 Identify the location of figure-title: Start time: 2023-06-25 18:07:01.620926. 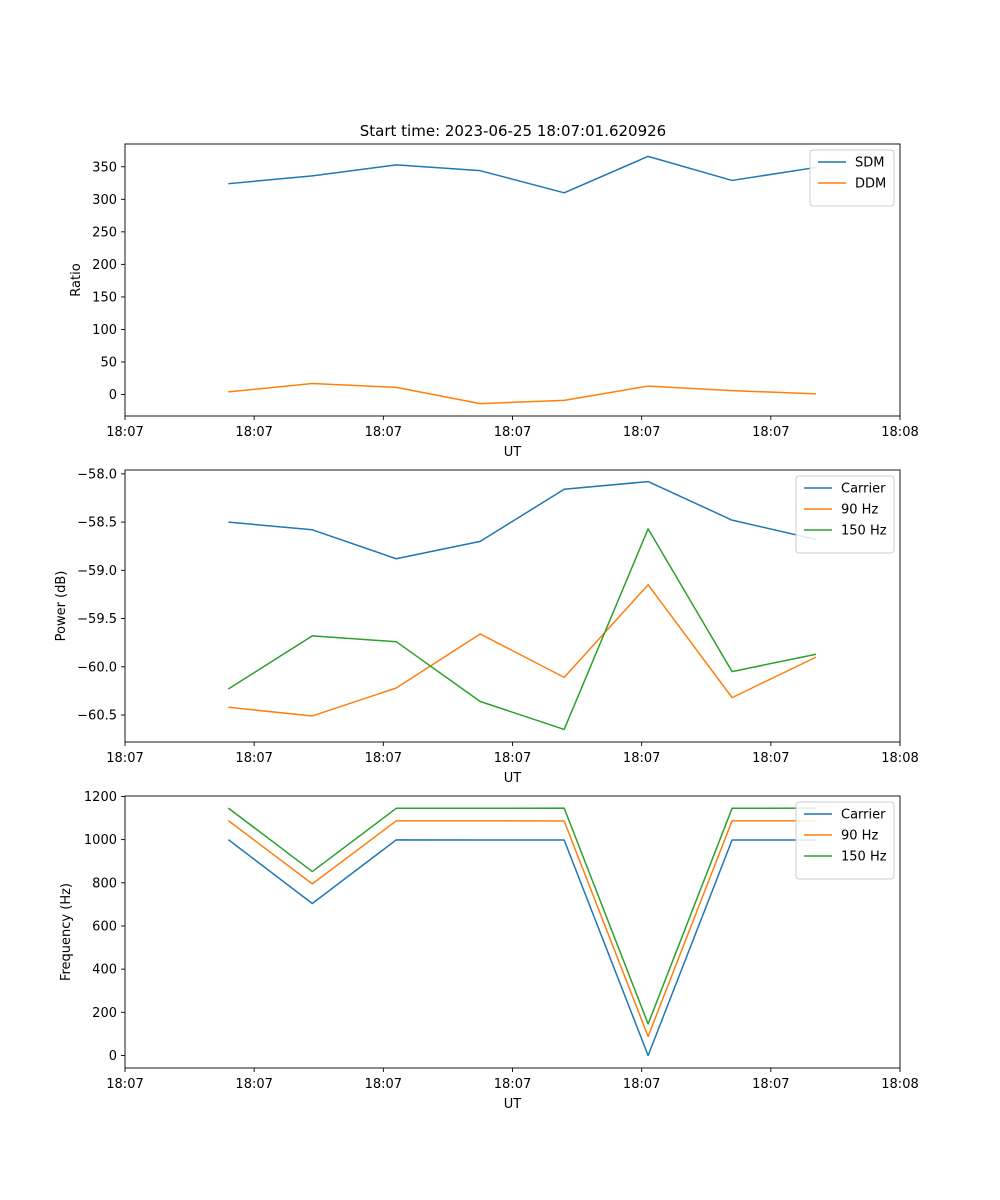
(513, 131).